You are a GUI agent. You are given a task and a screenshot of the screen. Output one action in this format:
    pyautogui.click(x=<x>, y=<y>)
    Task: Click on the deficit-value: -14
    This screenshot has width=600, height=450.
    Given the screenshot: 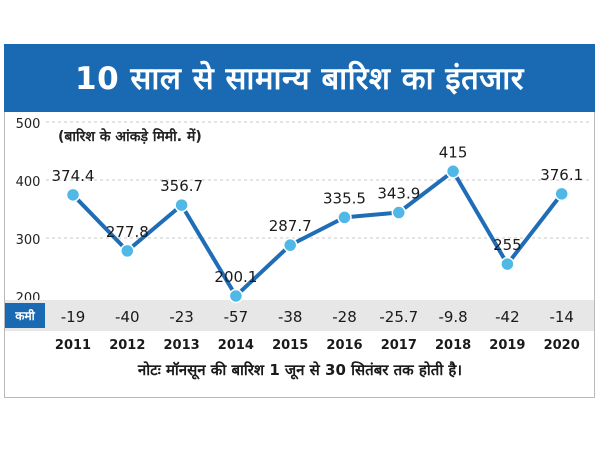 What is the action you would take?
    pyautogui.click(x=561, y=317)
    